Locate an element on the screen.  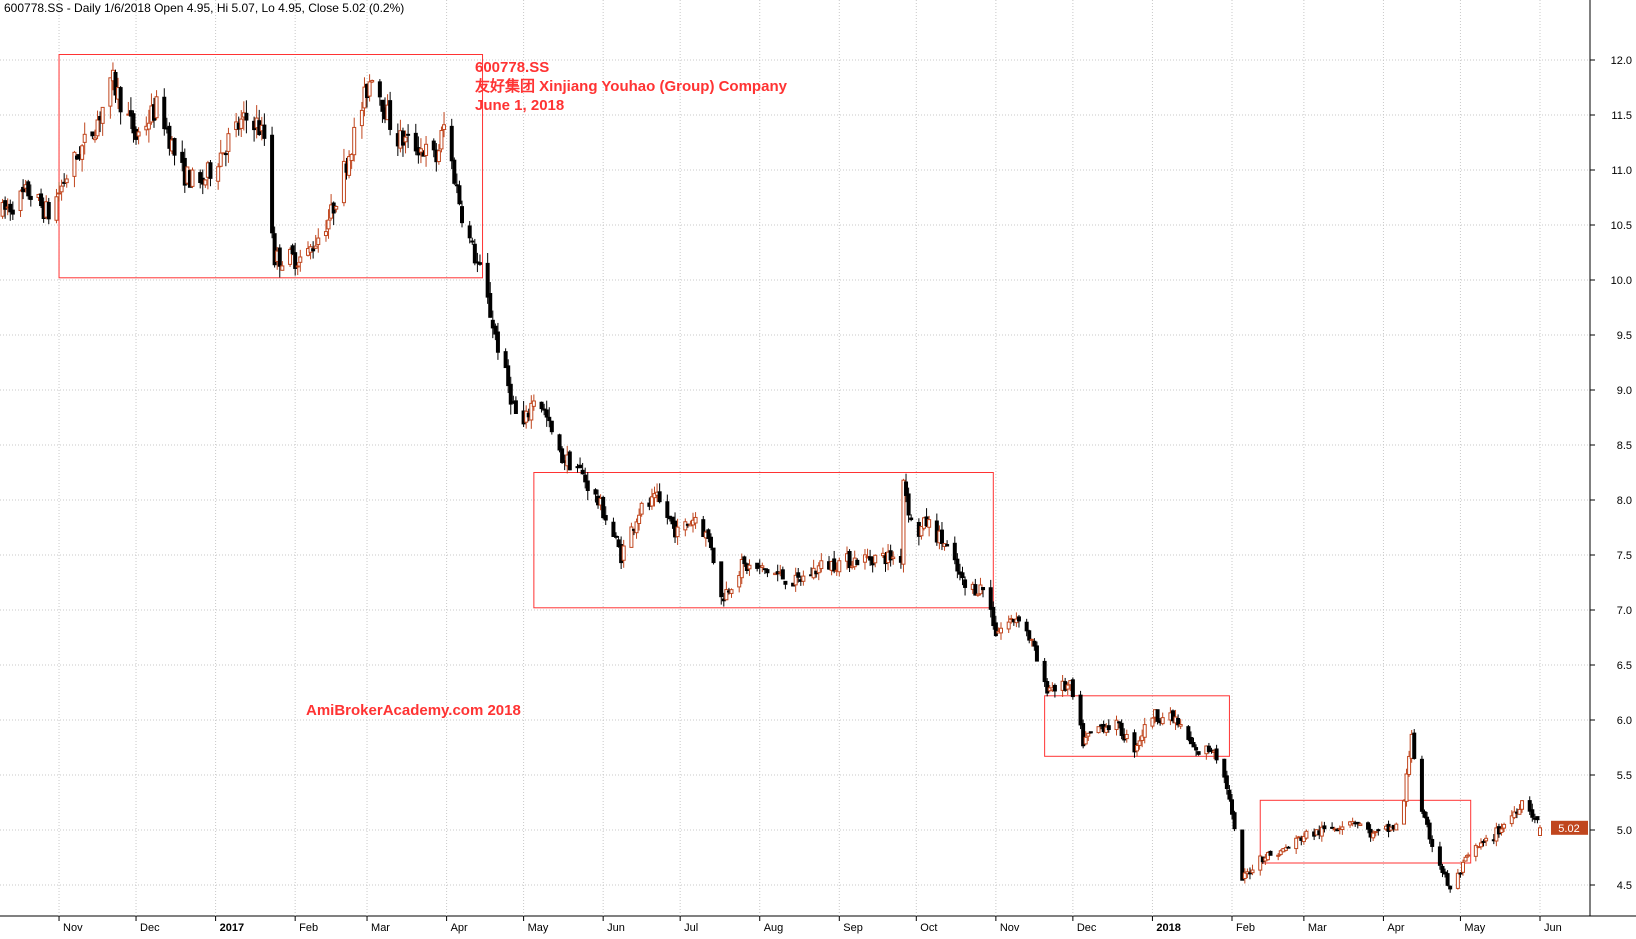
x-tick-label: Apr is located at coordinates (1395, 928).